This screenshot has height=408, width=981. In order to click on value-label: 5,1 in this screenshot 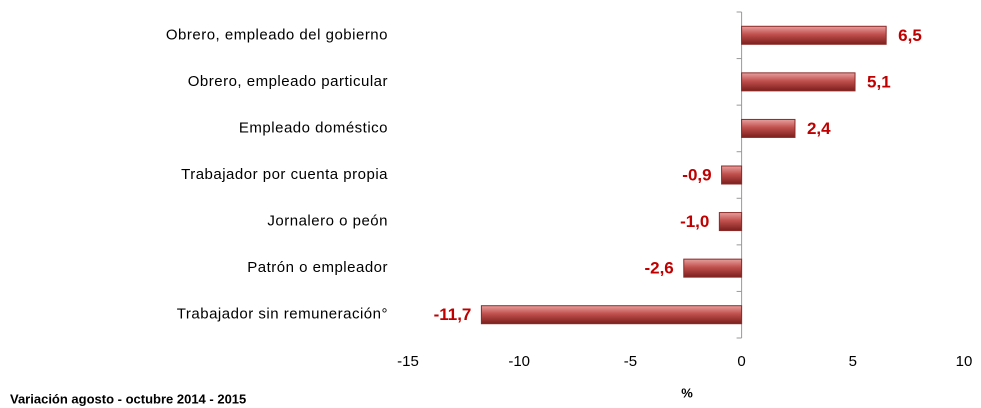, I will do `click(879, 81)`.